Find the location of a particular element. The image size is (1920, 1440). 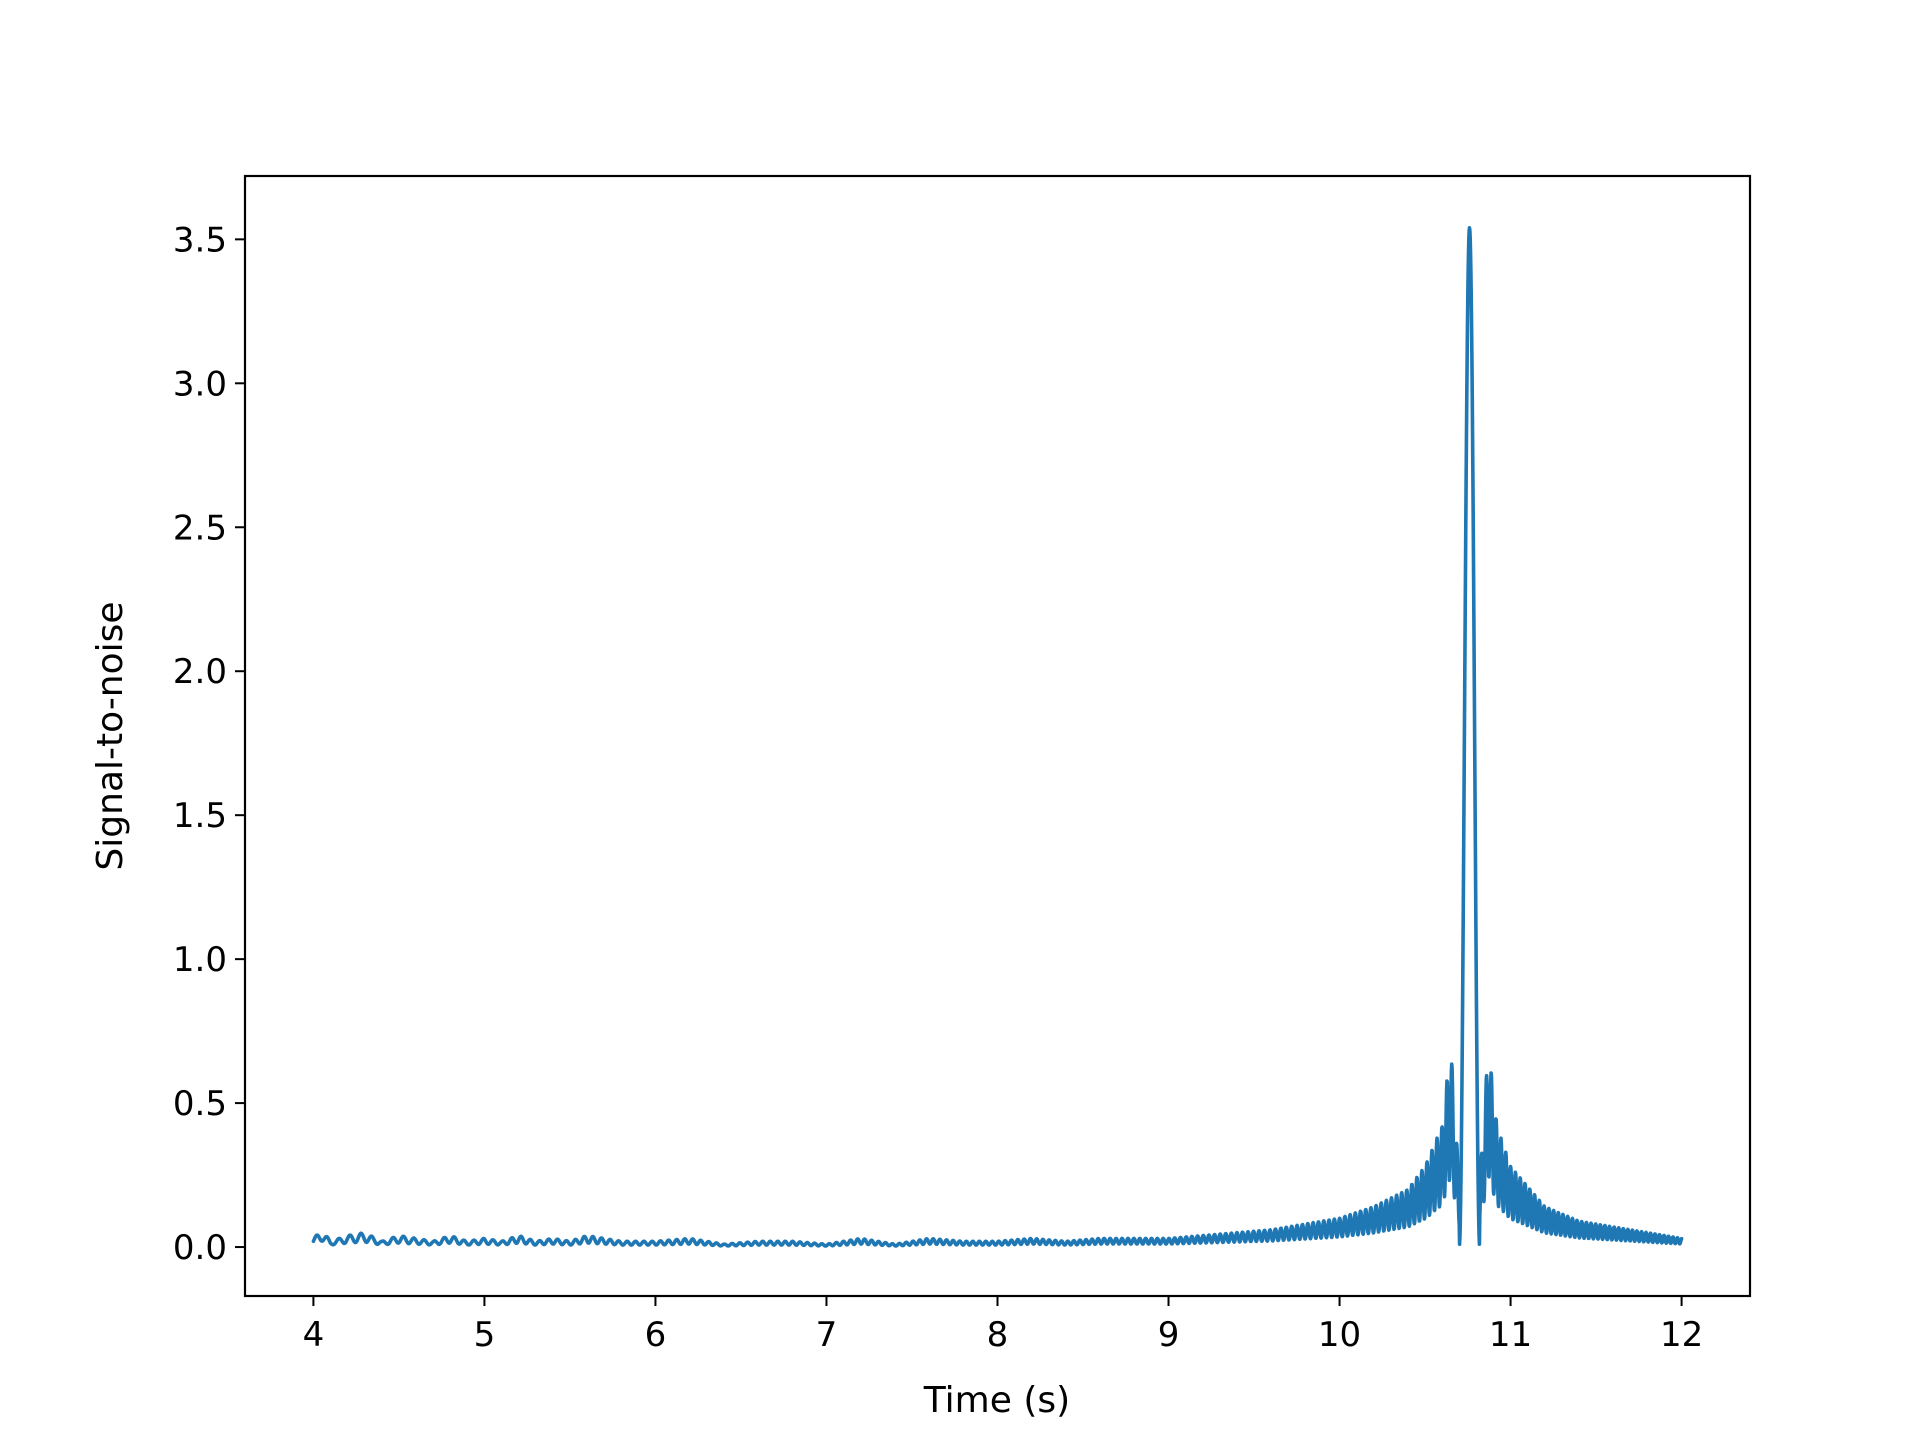

x-axis-label: Time (s) is located at coordinates (996, 1400).